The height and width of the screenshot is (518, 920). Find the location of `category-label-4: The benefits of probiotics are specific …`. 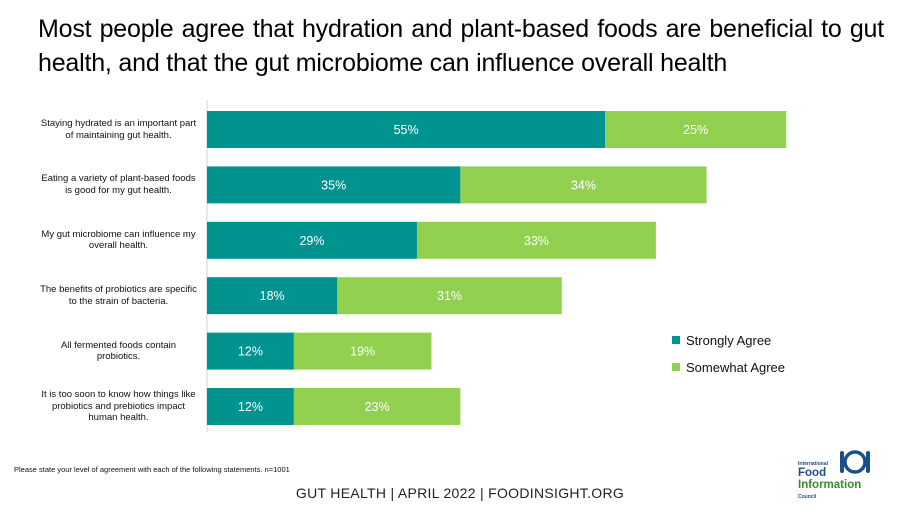

category-label-4: The benefits of probiotics are specific … is located at coordinates (118, 295).